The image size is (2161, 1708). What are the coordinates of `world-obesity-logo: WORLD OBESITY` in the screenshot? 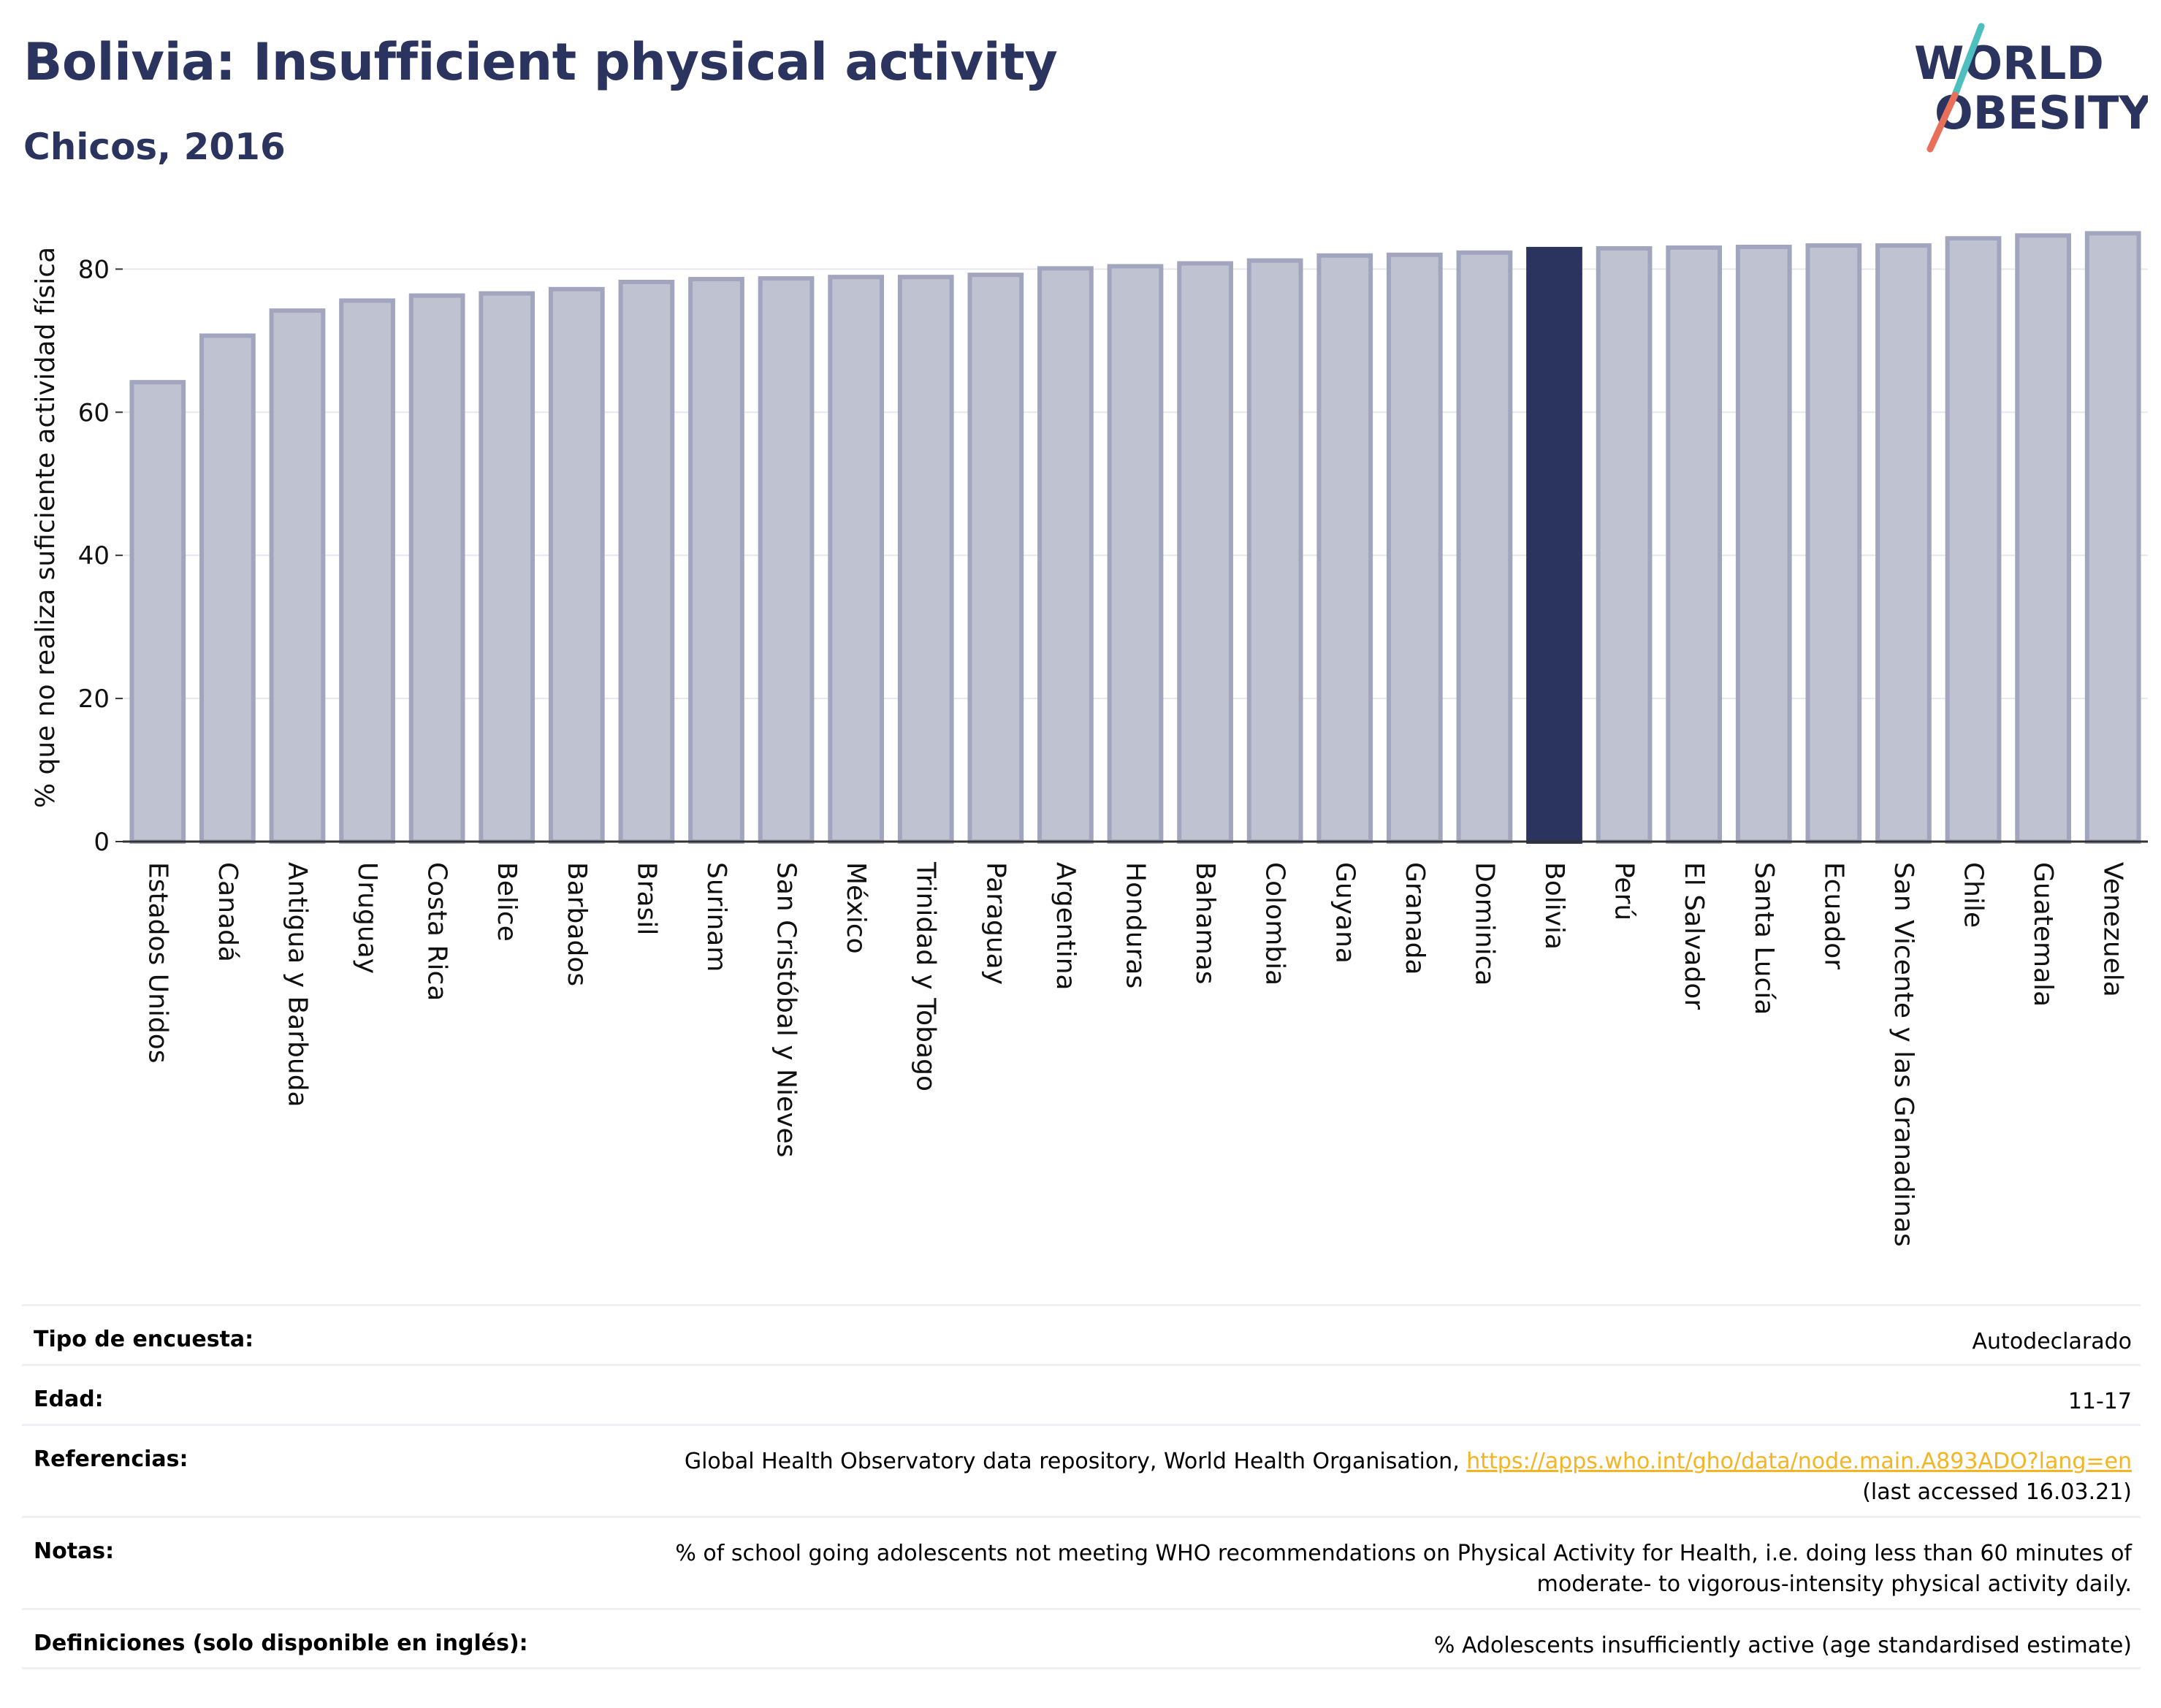 It's located at (2031, 88).